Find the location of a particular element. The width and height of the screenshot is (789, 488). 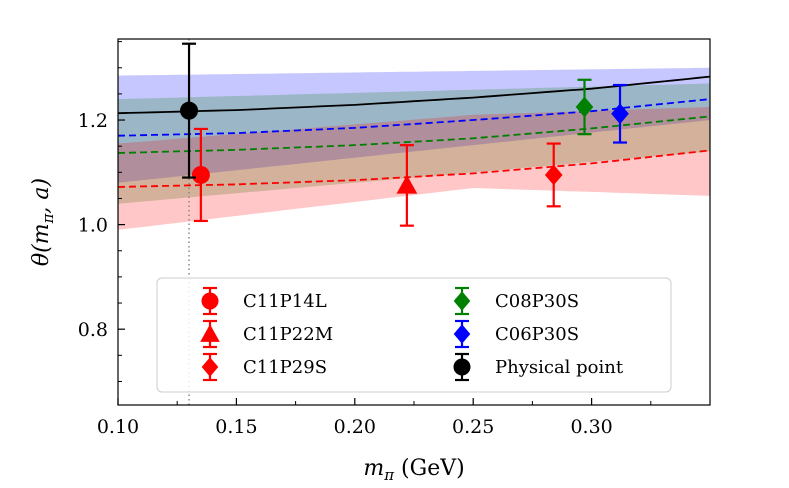

series-physical-point is located at coordinates (189, 110).